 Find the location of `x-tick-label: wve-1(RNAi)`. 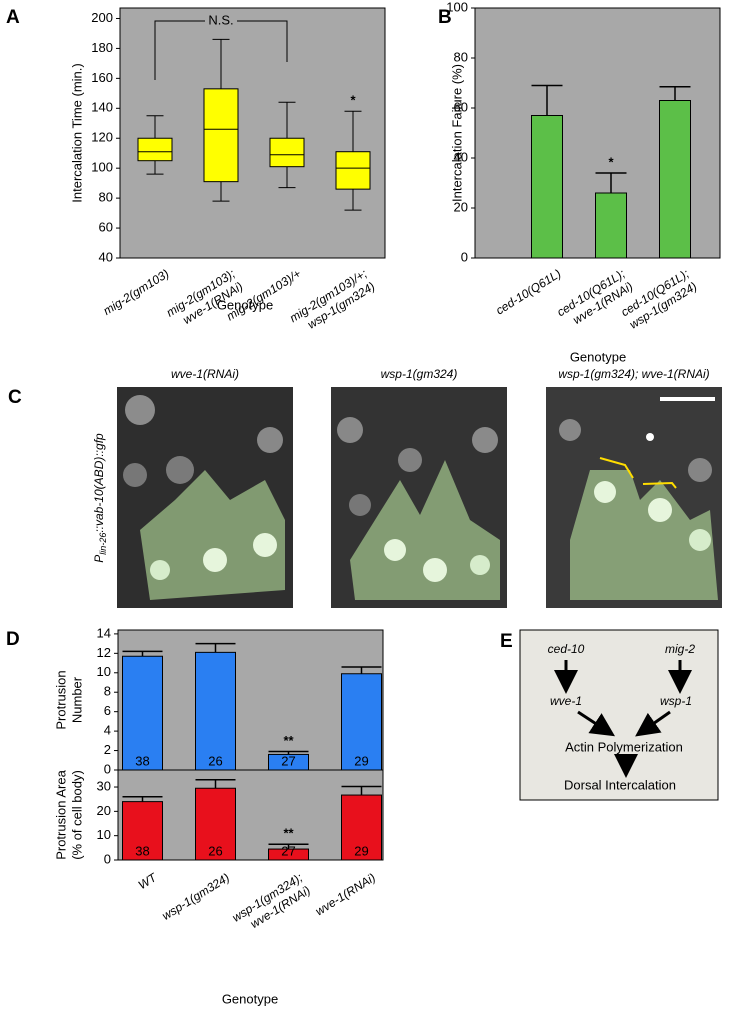

x-tick-label: wve-1(RNAi) is located at coordinates (345, 894).